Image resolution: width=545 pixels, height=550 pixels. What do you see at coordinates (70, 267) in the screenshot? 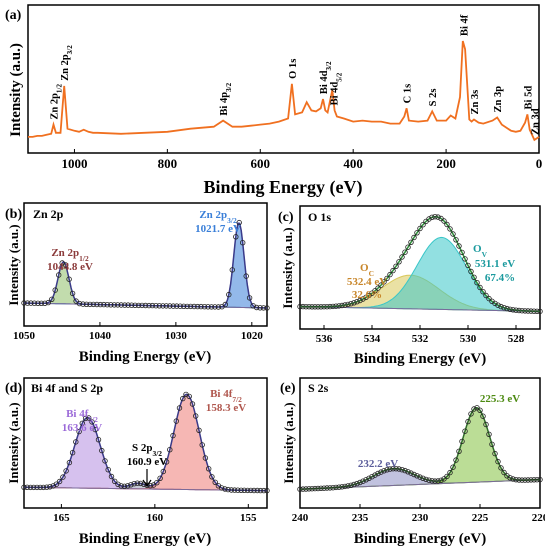
I see `zn2p12-value: 1044.8 eV` at bounding box center [70, 267].